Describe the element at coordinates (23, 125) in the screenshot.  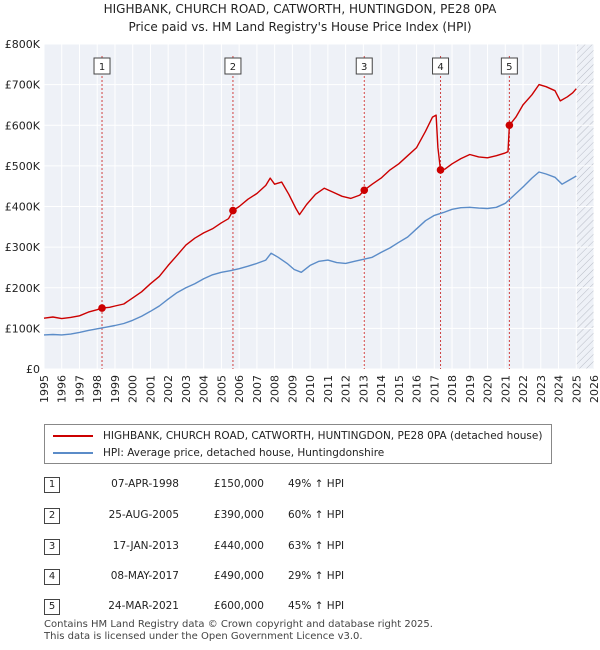
I see `y-tick-label: £600K` at that location.